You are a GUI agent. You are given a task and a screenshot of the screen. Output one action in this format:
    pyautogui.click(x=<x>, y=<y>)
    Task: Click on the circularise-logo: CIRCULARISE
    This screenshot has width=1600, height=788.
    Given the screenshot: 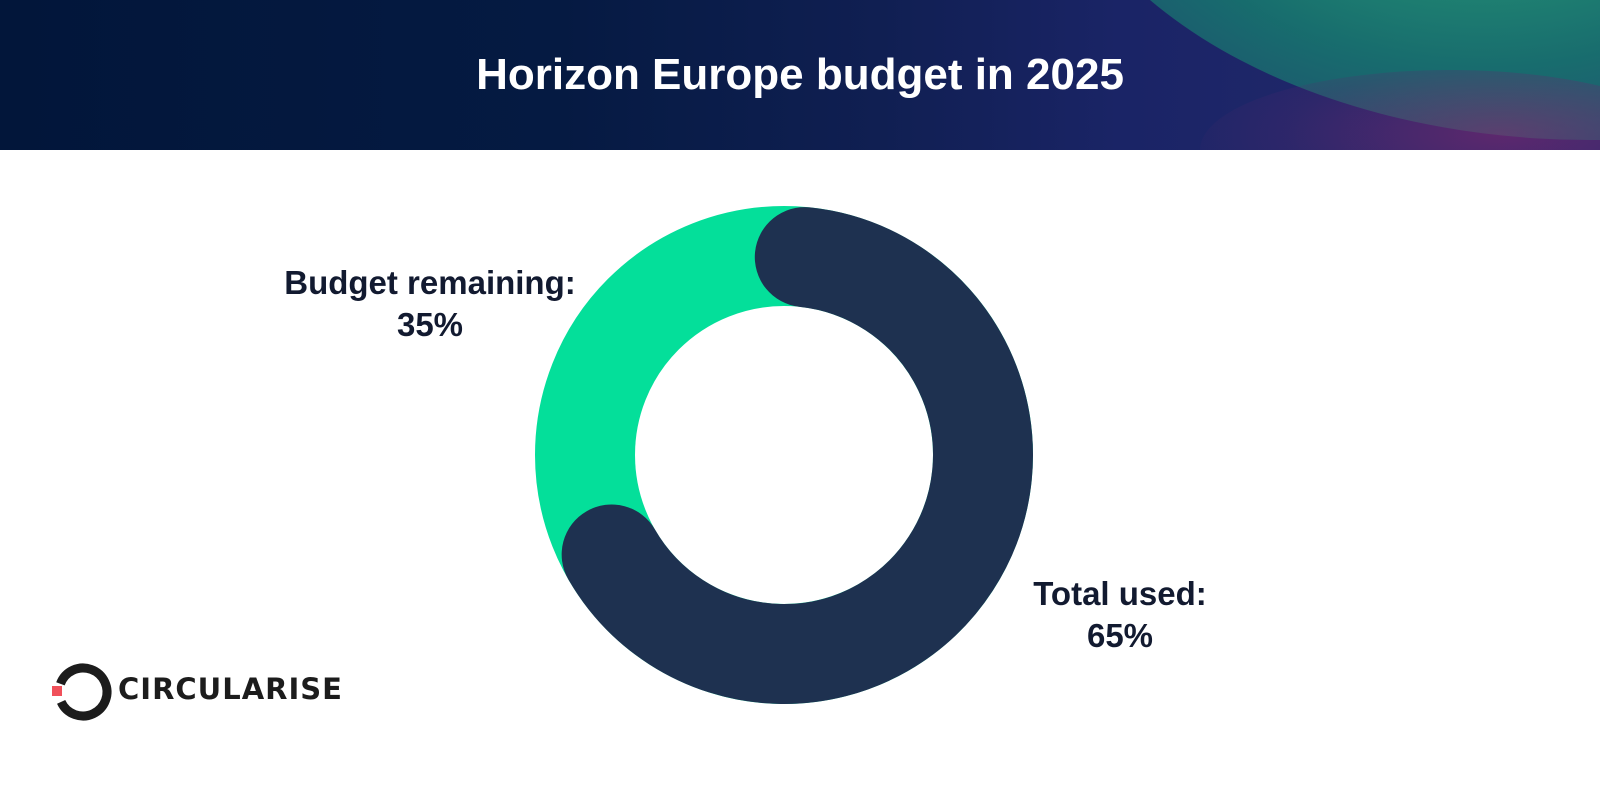 What is the action you would take?
    pyautogui.click(x=196, y=692)
    